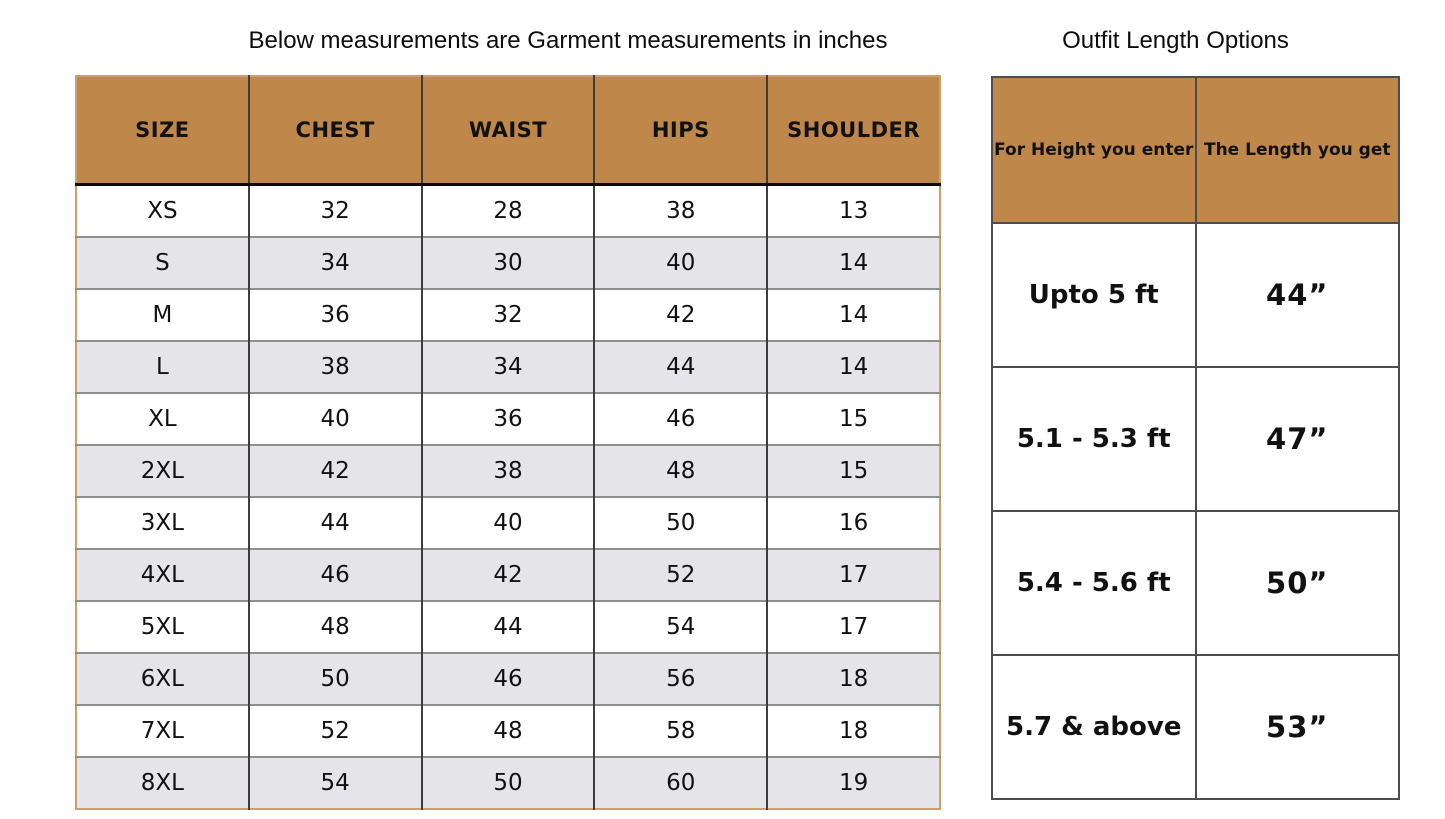 This screenshot has width=1445, height=819. What do you see at coordinates (162, 210) in the screenshot?
I see `table-cell: XS` at bounding box center [162, 210].